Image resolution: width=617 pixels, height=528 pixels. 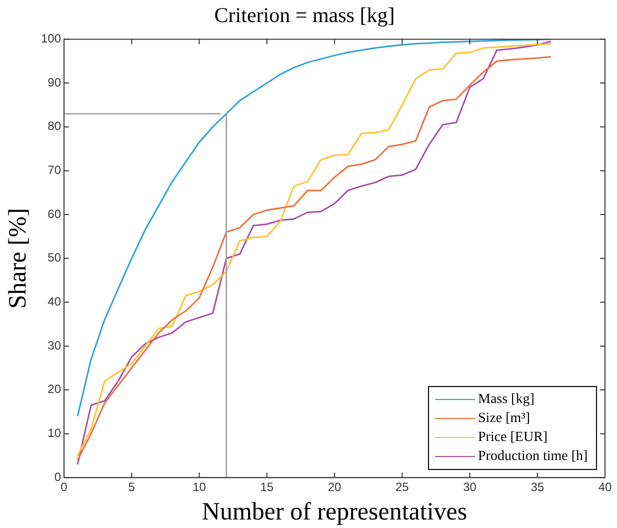 What do you see at coordinates (402, 487) in the screenshot?
I see `x-tick-label: 25` at bounding box center [402, 487].